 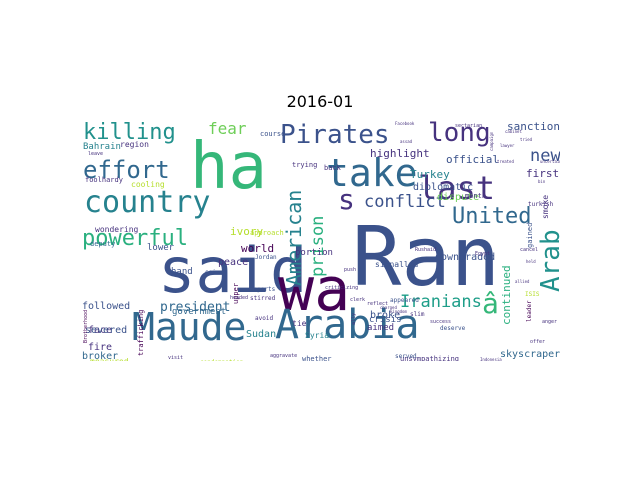 What do you see at coordinates (233, 270) in the screenshot?
I see `word-1: said` at bounding box center [233, 270].